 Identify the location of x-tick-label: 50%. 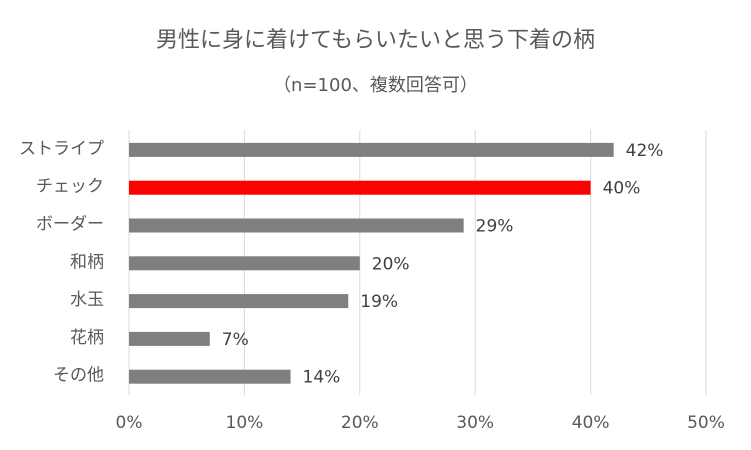
(706, 423).